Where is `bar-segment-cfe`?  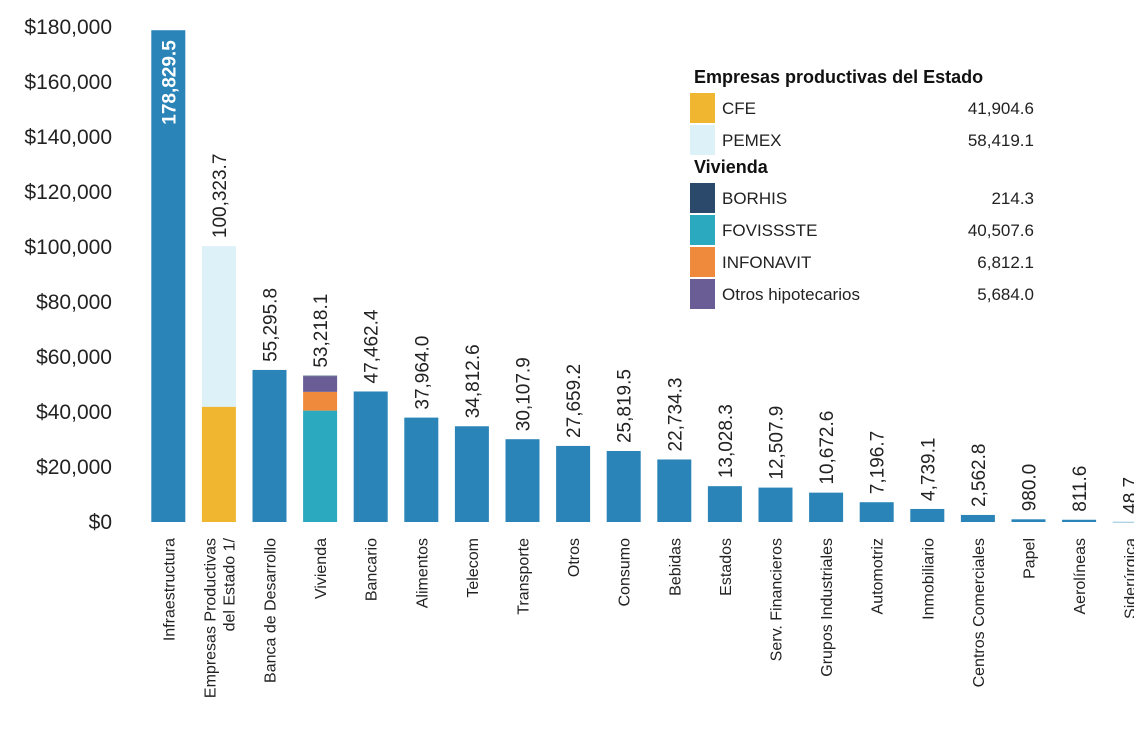 bar-segment-cfe is located at coordinates (218, 464).